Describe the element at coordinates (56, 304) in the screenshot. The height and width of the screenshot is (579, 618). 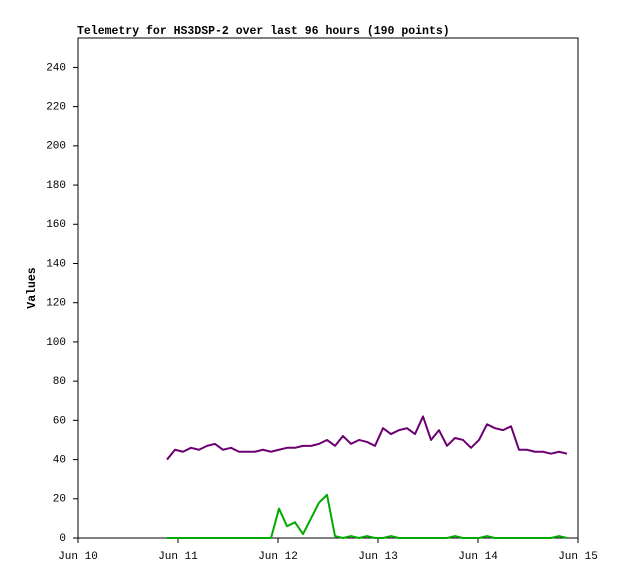
I see `y-tick-label: 120` at that location.